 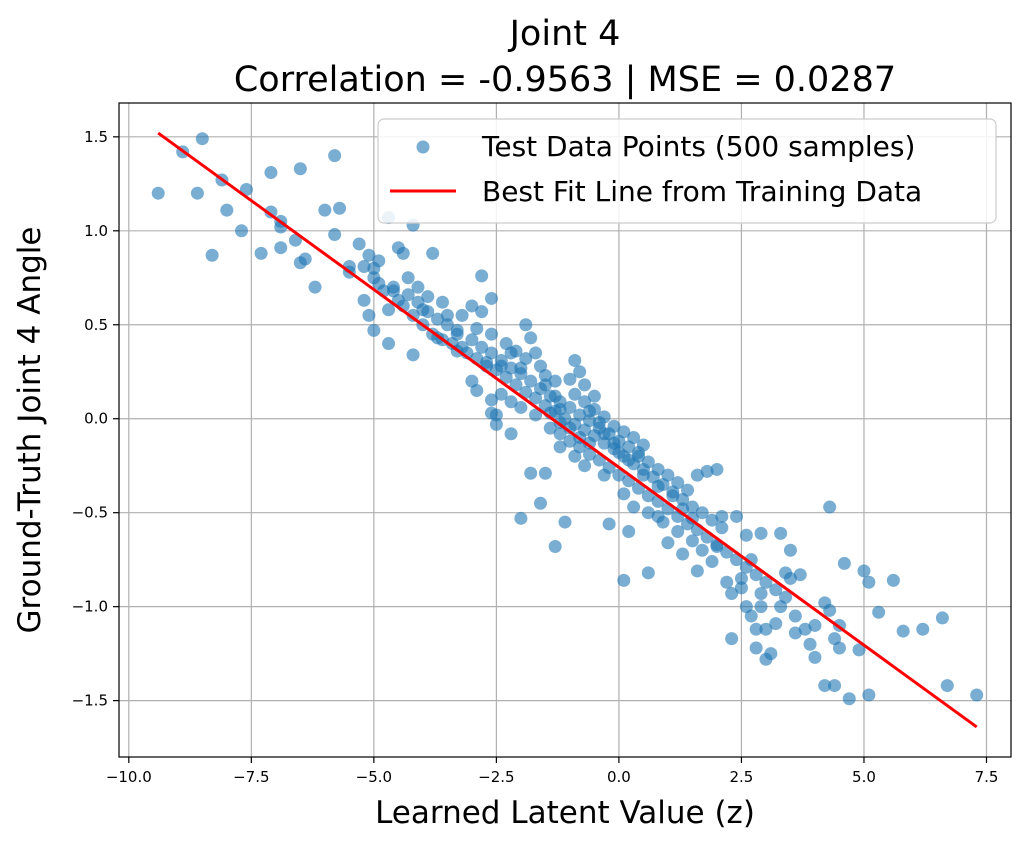 I want to click on legend-entry-fit-line: Best Fit Line from Training Data, so click(x=702, y=191).